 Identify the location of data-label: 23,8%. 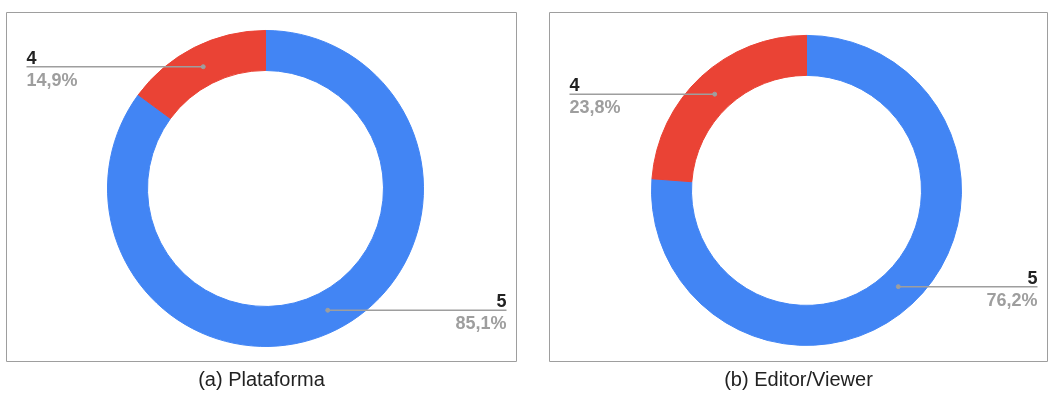
(595, 107).